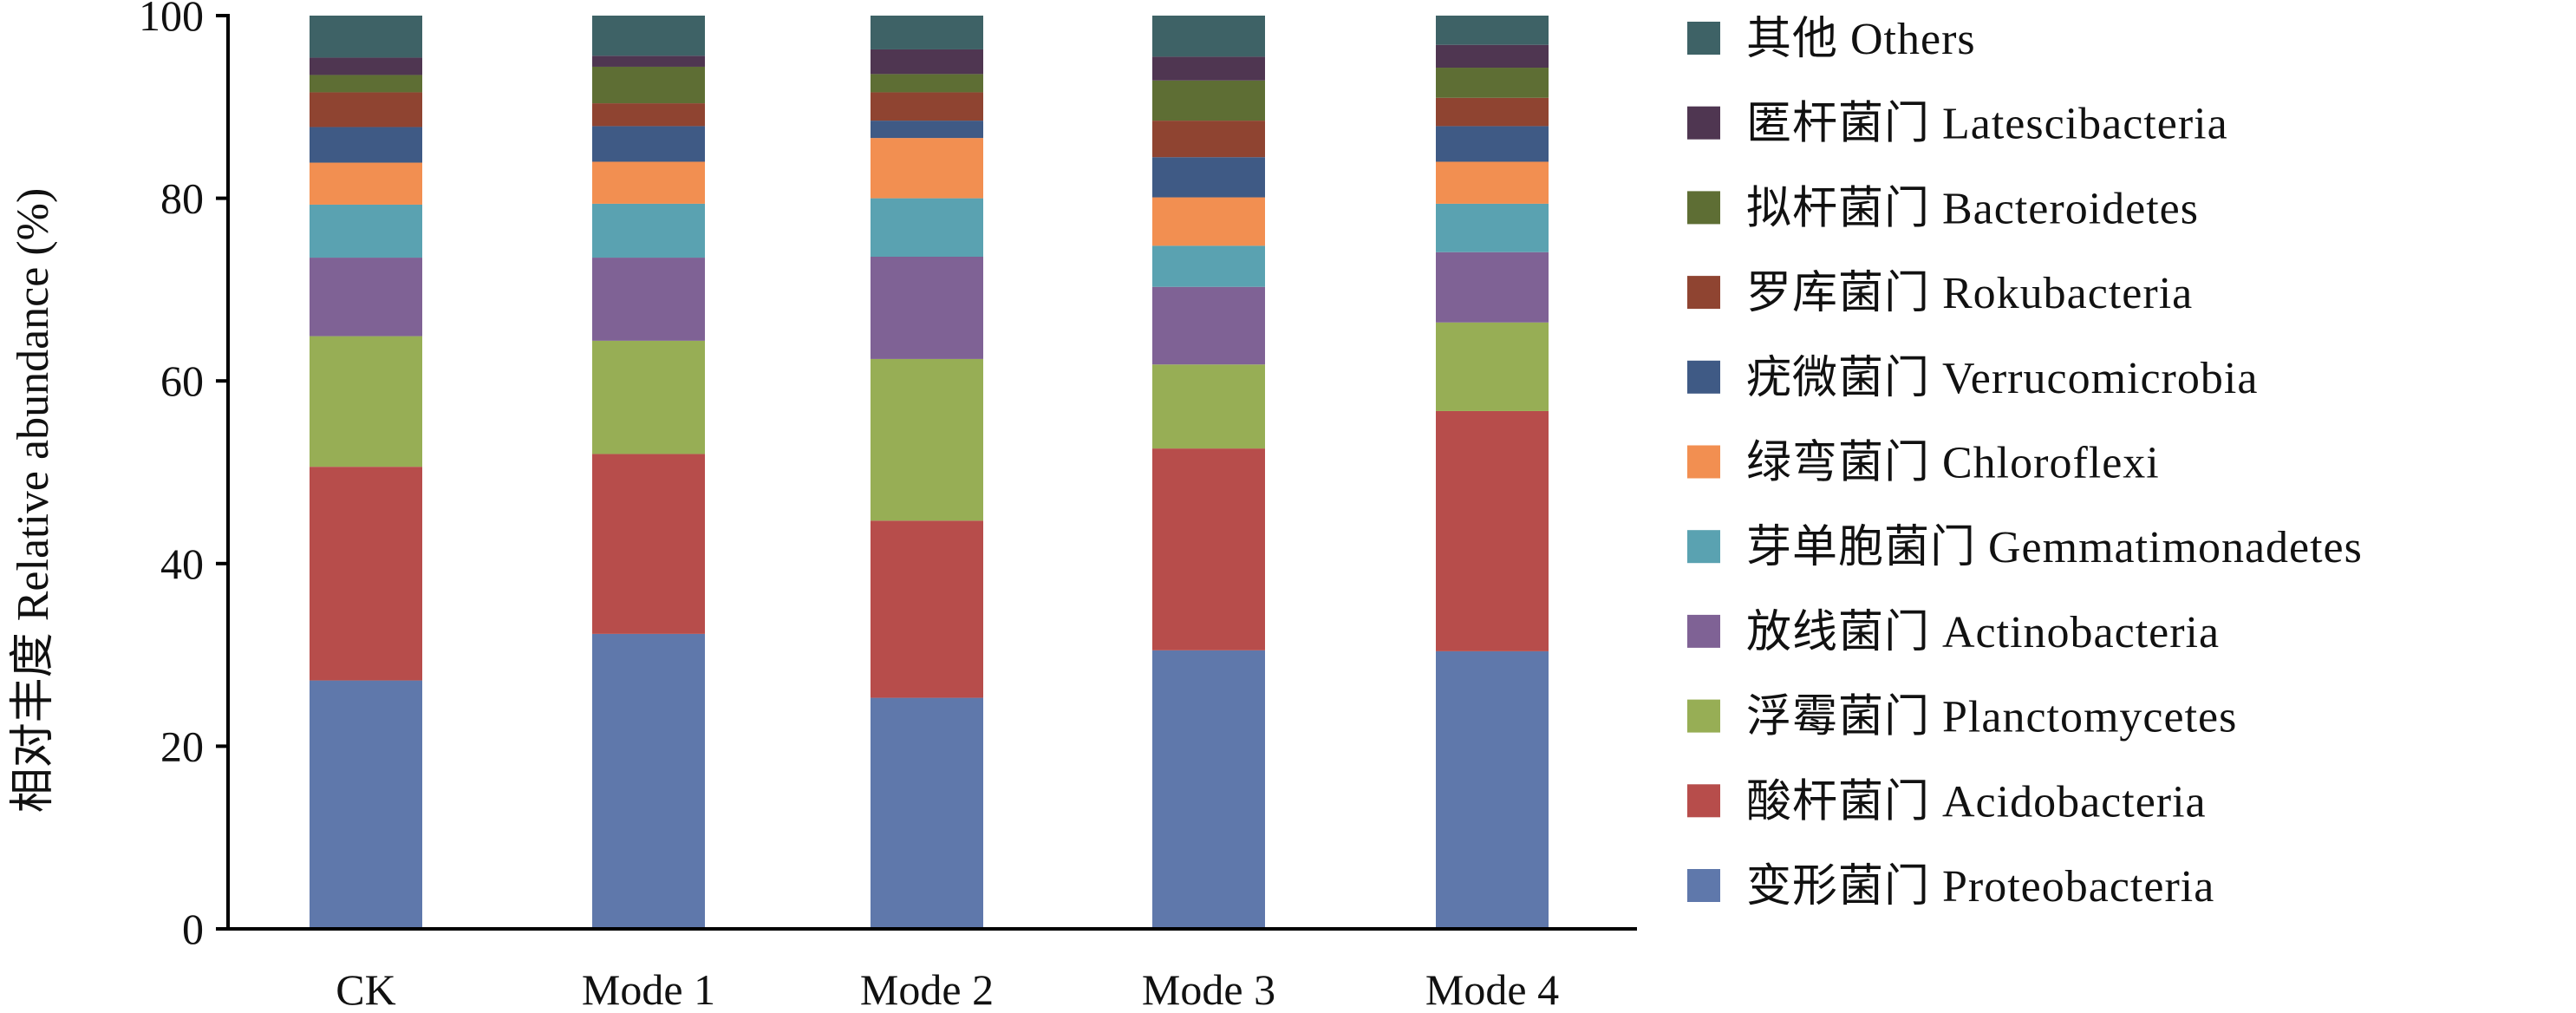 Image resolution: width=2576 pixels, height=1013 pixels. Describe the element at coordinates (1992, 717) in the screenshot. I see `legend-label: 浮霉菌门 Planctomycetes` at that location.